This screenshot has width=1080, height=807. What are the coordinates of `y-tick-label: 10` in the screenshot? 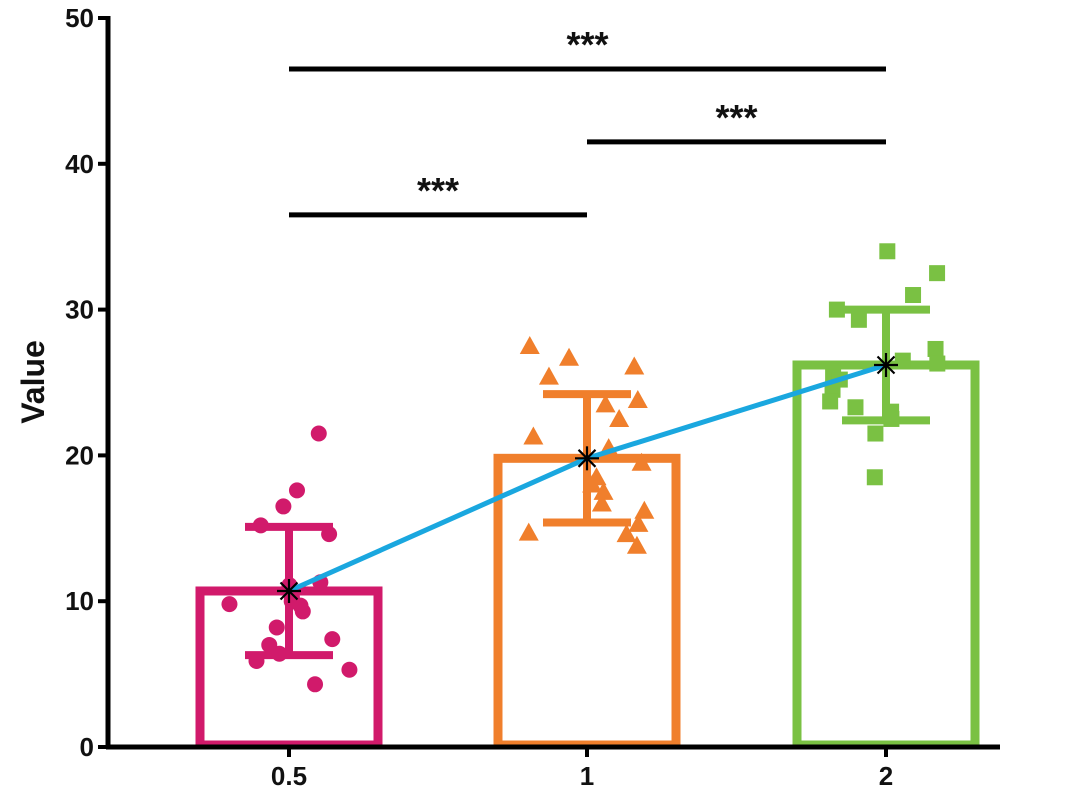 It's located at (79, 601).